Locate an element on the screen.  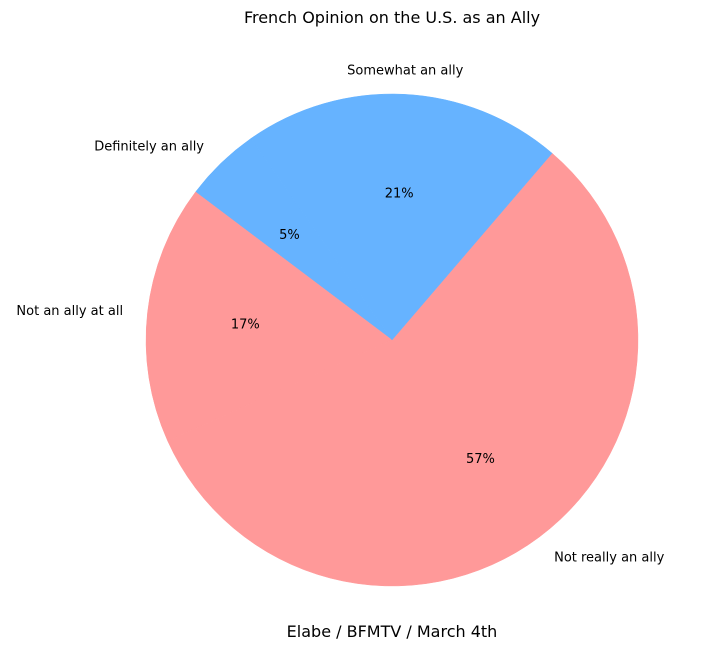
chart-caption: Elabe / BFMTV / March 4th is located at coordinates (392, 631).